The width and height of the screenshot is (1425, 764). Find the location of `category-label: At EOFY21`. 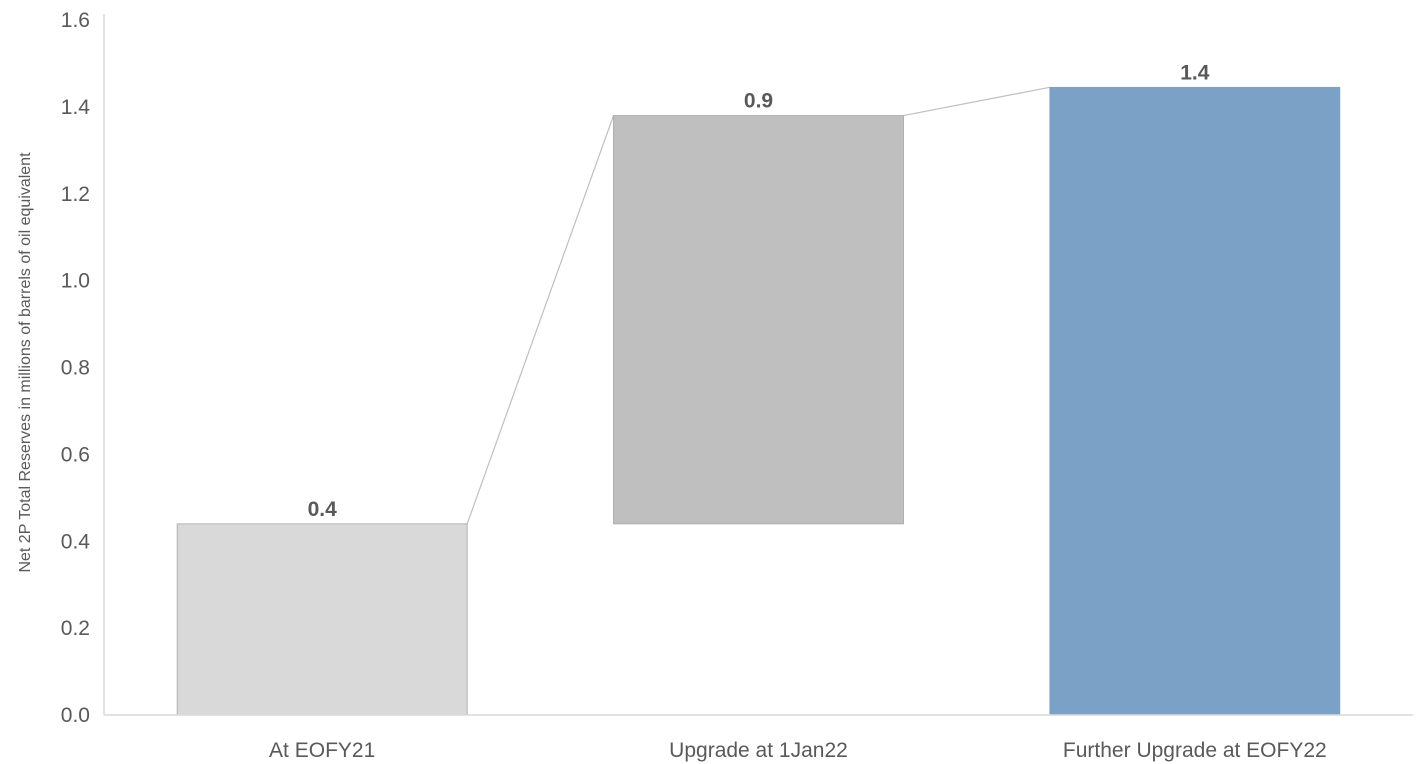

category-label: At EOFY21 is located at coordinates (322, 750).